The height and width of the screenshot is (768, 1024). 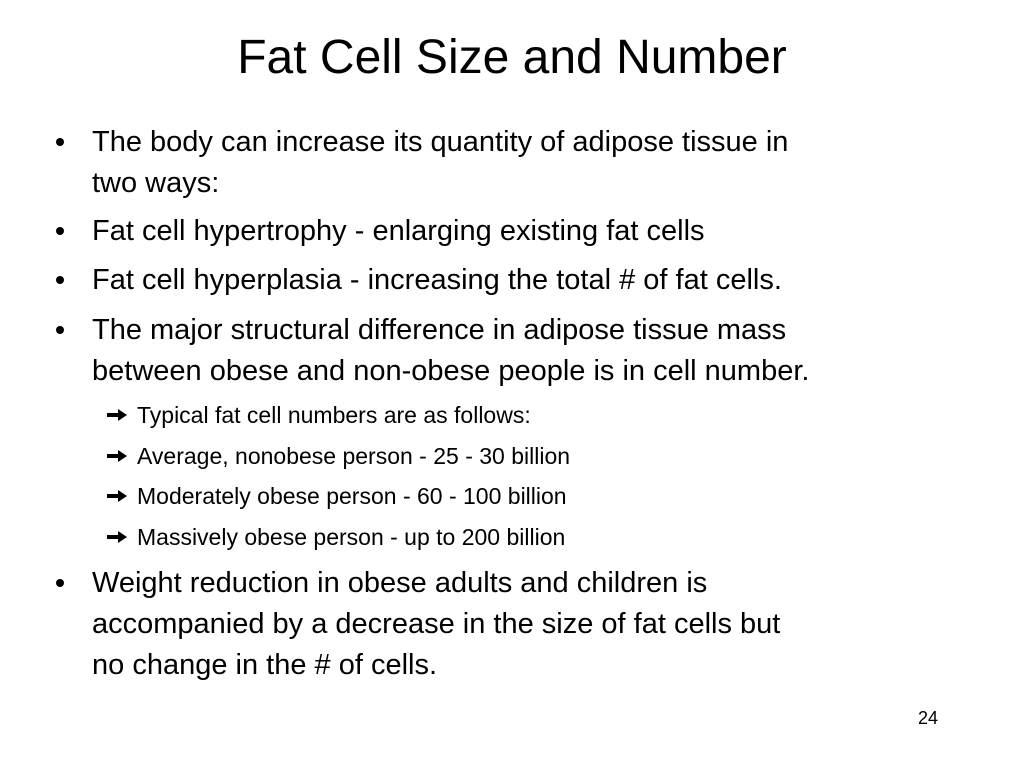 What do you see at coordinates (265, 664) in the screenshot?
I see `bullet-text: no change in the # of cells.` at bounding box center [265, 664].